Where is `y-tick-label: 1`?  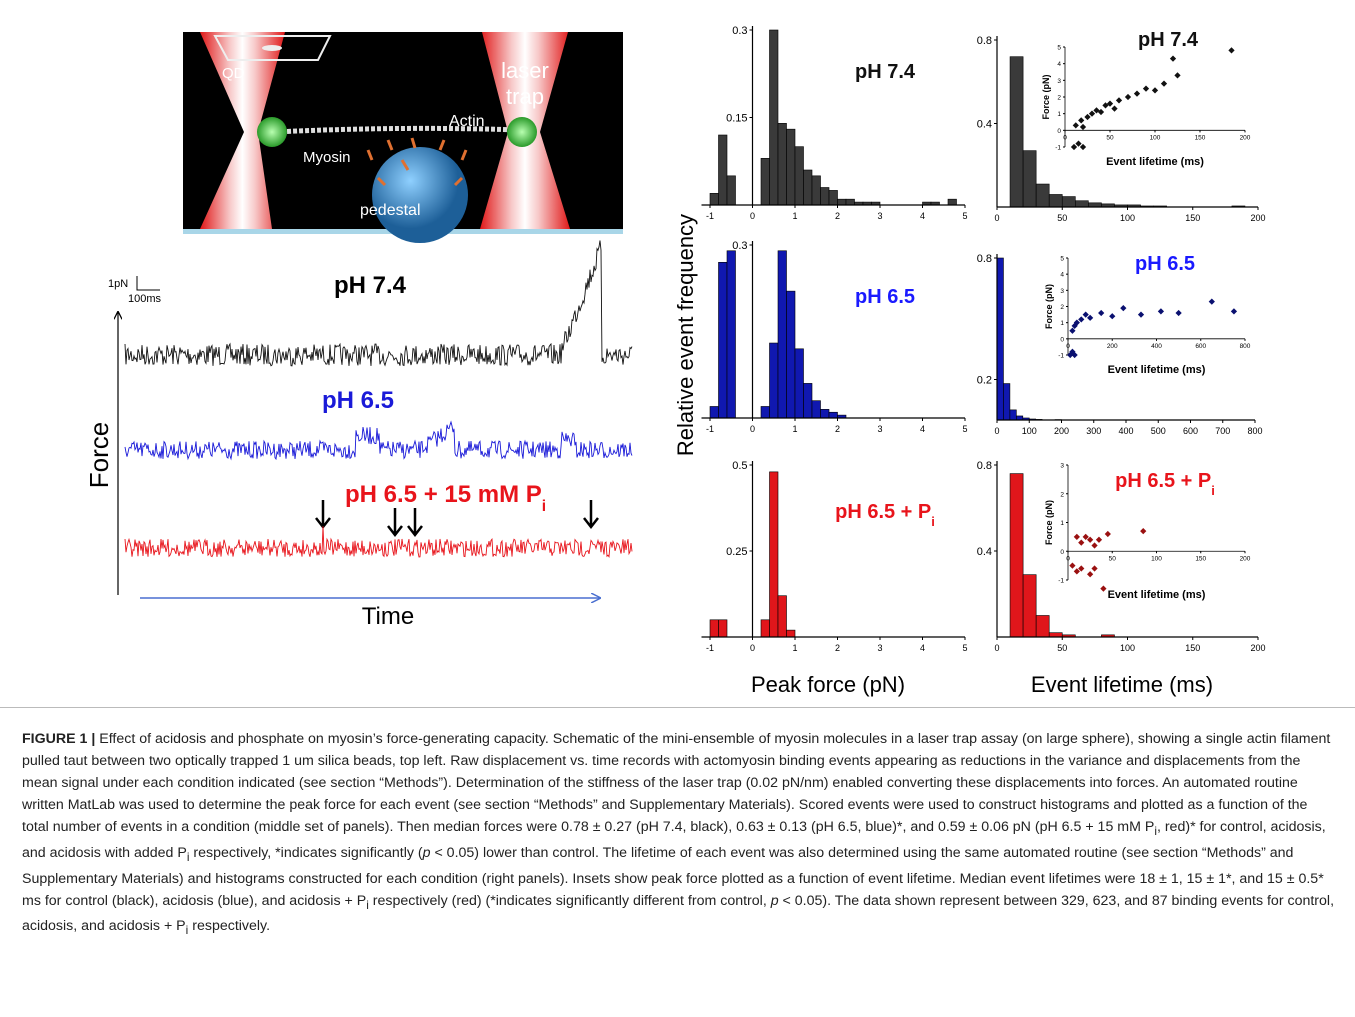
y-tick-label: 1 is located at coordinates (1062, 323).